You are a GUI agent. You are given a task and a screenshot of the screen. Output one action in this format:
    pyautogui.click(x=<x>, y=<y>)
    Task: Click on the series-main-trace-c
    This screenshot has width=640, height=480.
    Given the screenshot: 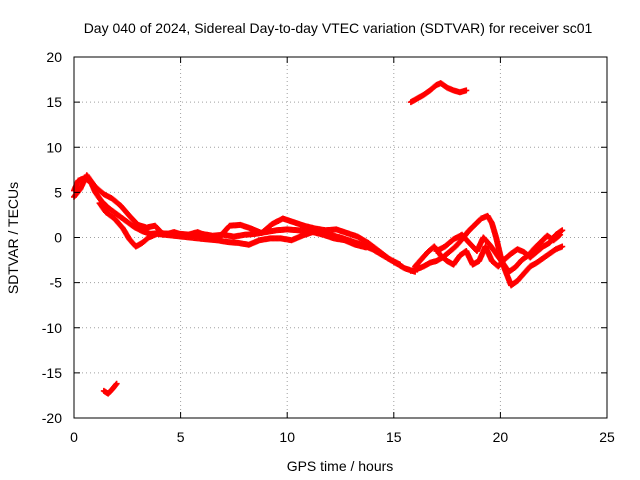 What is the action you would take?
    pyautogui.click(x=233, y=225)
    